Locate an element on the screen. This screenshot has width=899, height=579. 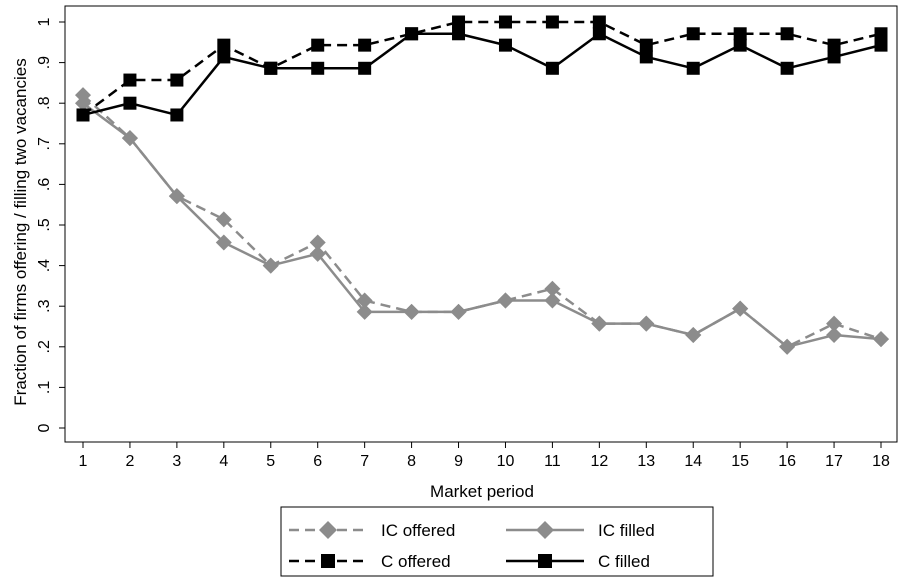
x-tick-label: 11 is located at coordinates (552, 461).